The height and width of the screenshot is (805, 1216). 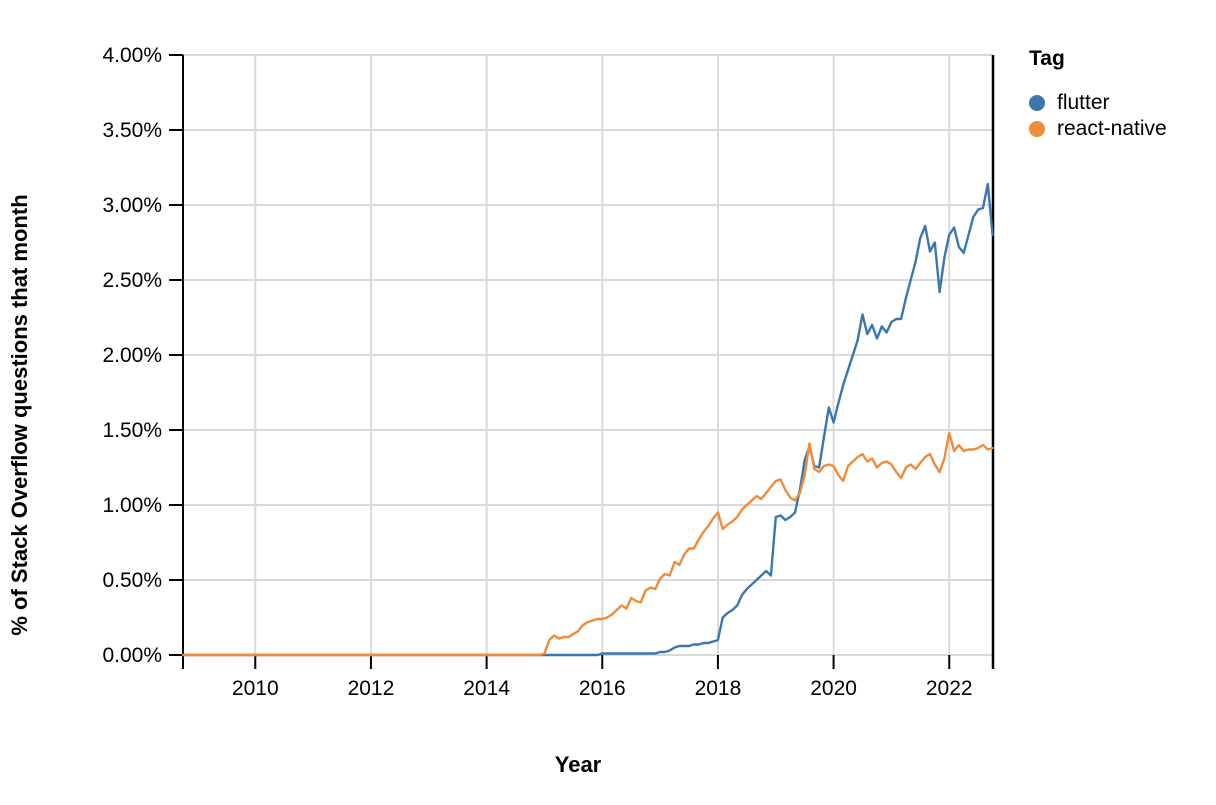 What do you see at coordinates (1047, 58) in the screenshot?
I see `legend-title: Tag` at bounding box center [1047, 58].